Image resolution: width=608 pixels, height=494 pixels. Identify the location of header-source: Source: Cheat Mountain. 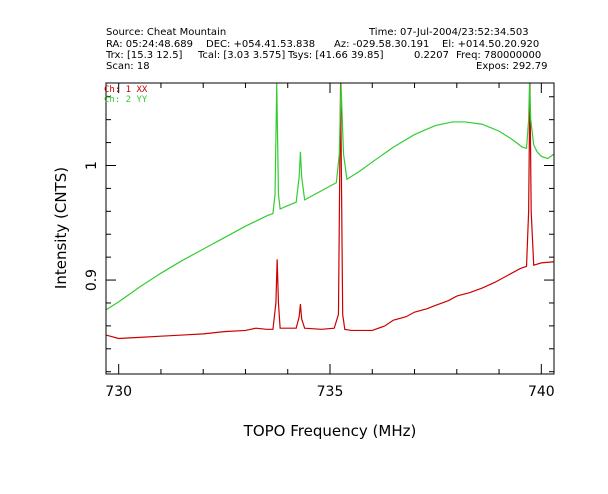
(166, 32).